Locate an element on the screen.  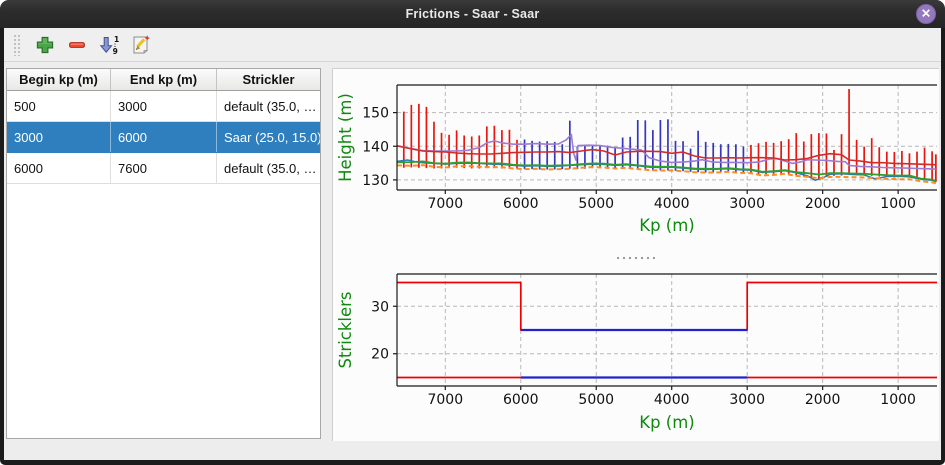
edit-pencil-icon is located at coordinates (142, 44).